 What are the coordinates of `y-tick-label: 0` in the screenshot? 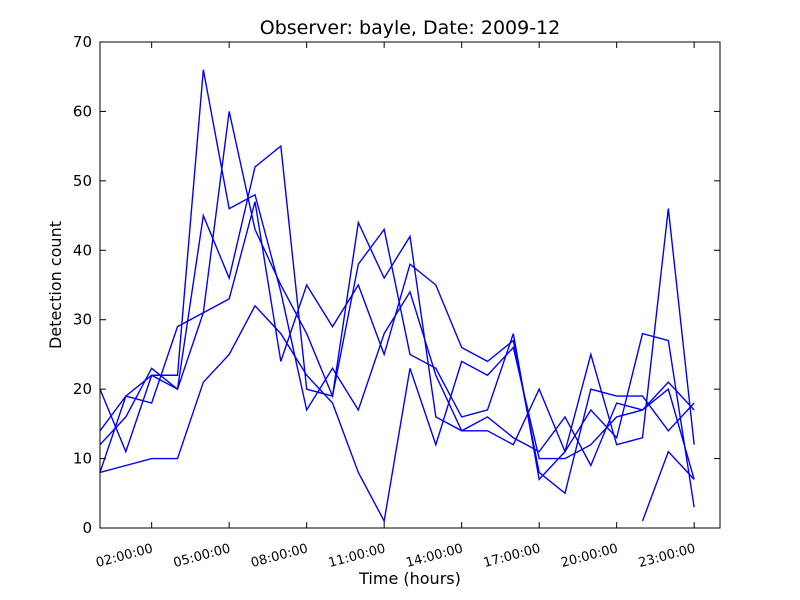 It's located at (87, 528).